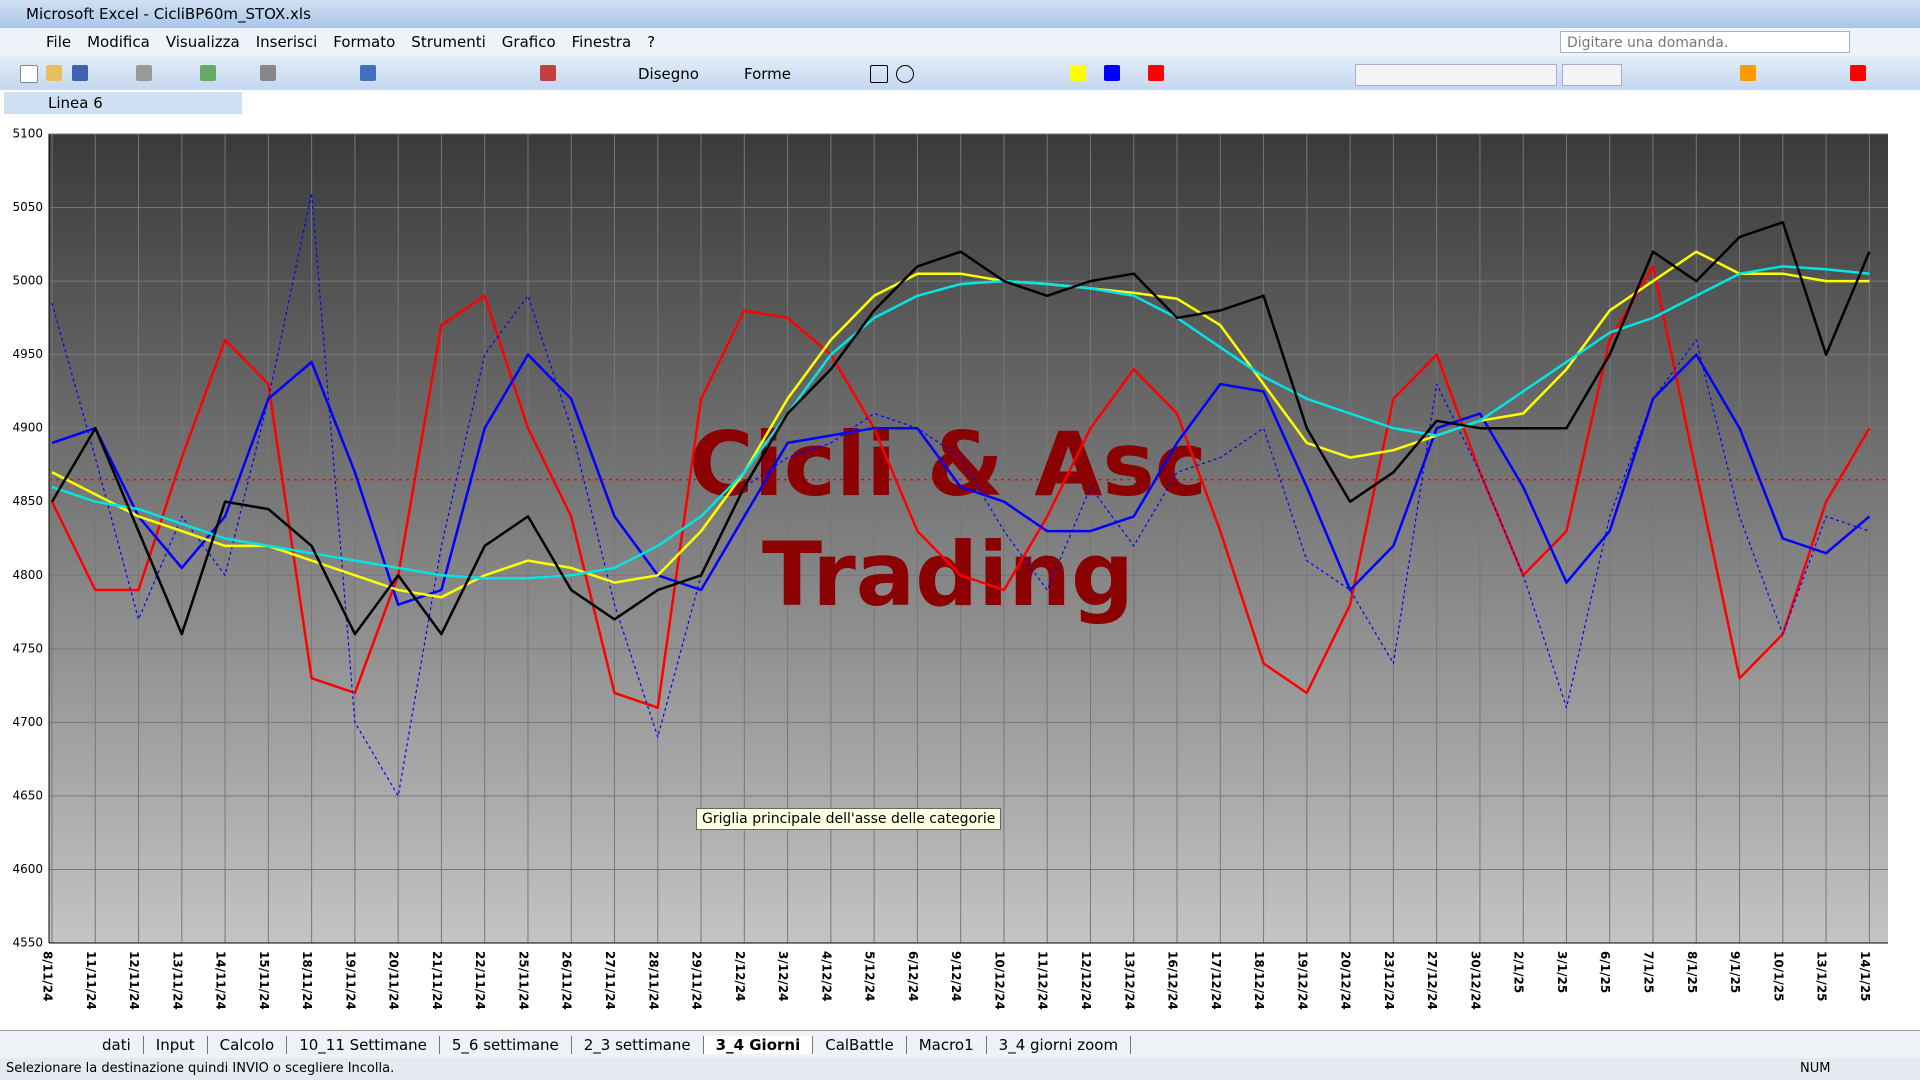  Describe the element at coordinates (870, 976) in the screenshot. I see `x-tick-label: 5/12/24` at that location.